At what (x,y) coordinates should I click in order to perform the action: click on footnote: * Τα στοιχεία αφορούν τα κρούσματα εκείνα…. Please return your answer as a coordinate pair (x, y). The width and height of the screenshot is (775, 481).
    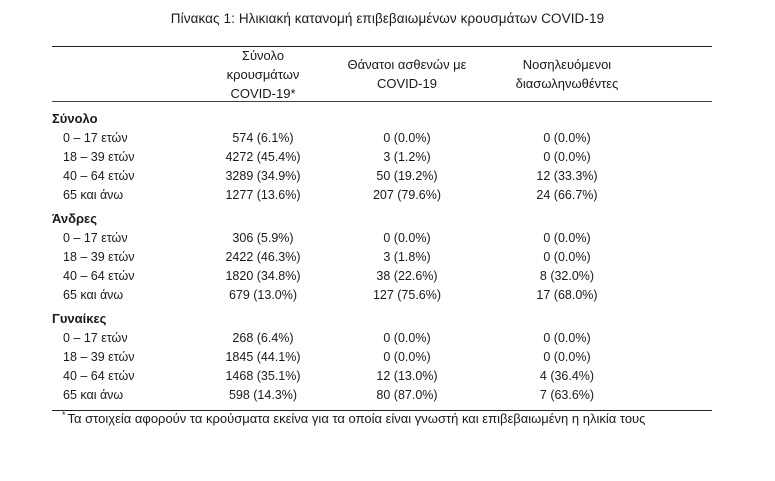
    Looking at the image, I should click on (353, 418).